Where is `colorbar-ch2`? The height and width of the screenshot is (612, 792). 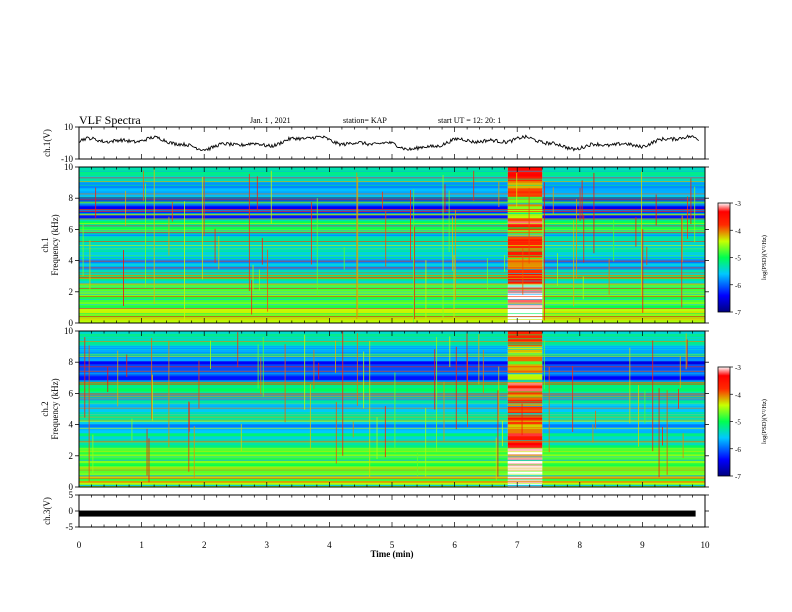 colorbar-ch2 is located at coordinates (724, 421).